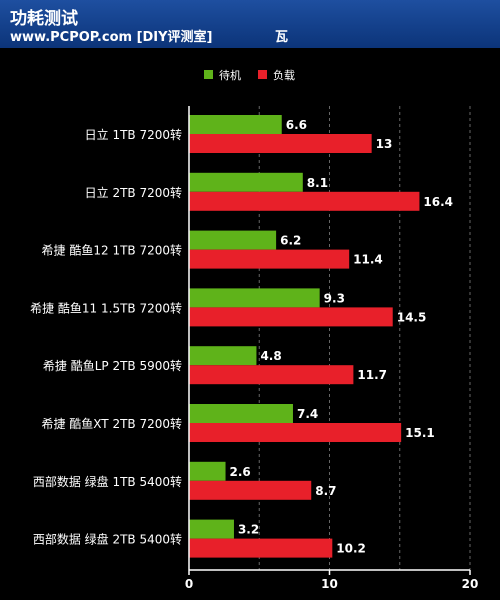 This screenshot has width=500, height=600. What do you see at coordinates (111, 37) in the screenshot?
I see `chart-subtitle: www.PCPOP.com [DIY评测室]` at bounding box center [111, 37].